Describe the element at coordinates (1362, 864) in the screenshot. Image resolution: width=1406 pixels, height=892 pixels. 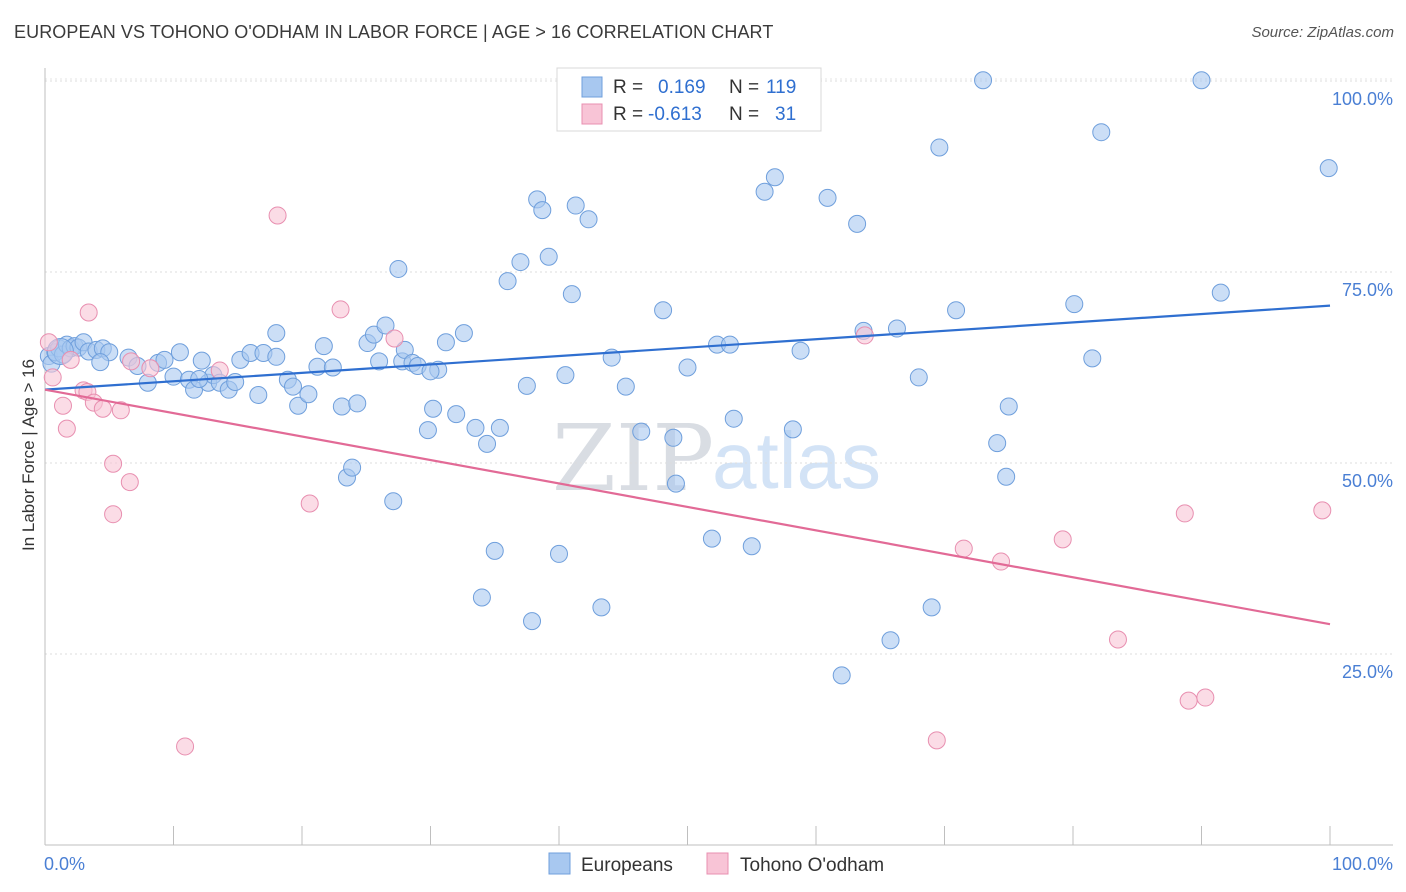
I see `x-tick-label-max: 100.0%` at that location.